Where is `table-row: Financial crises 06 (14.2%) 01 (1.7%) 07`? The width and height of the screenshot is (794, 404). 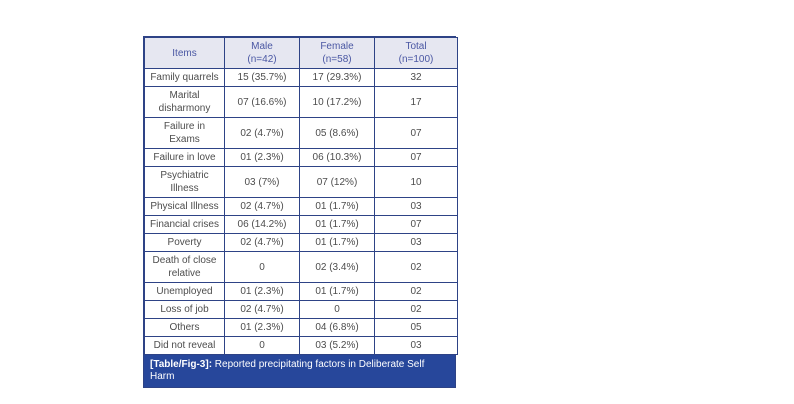 table-row: Financial crises 06 (14.2%) 01 (1.7%) 07 is located at coordinates (301, 224).